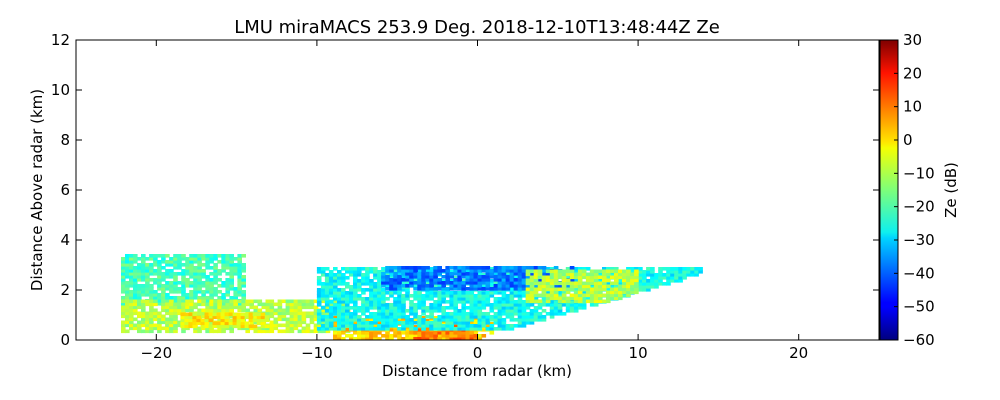 This screenshot has height=400, width=1000. What do you see at coordinates (477, 371) in the screenshot?
I see `x-axis-label: Distance from radar (km)` at bounding box center [477, 371].